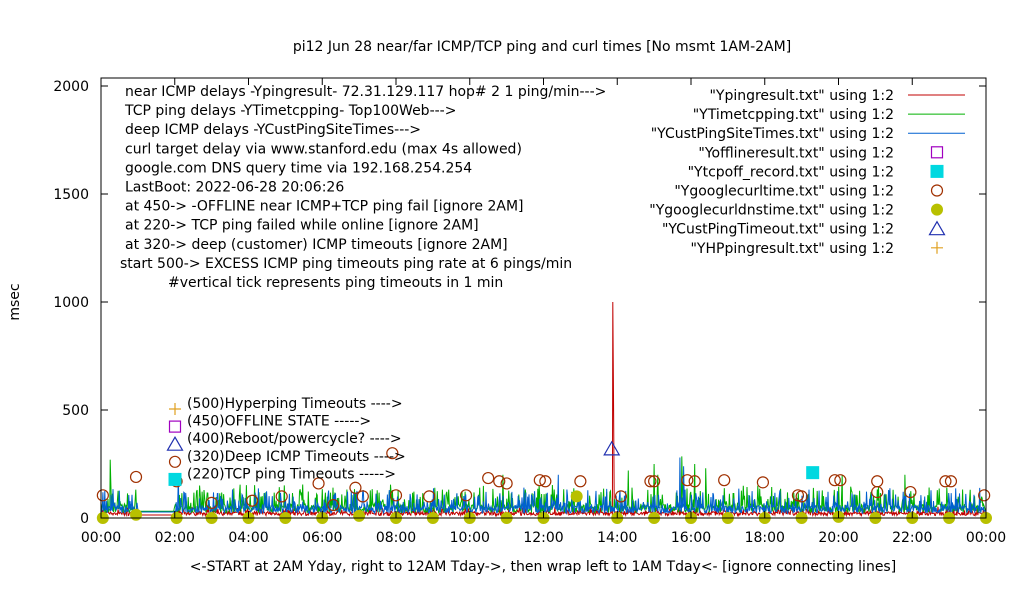 The image size is (1020, 600). Describe the element at coordinates (296, 457) in the screenshot. I see `marker-legend-label: (320)Deep ICMP Timeouts ---->` at that location.